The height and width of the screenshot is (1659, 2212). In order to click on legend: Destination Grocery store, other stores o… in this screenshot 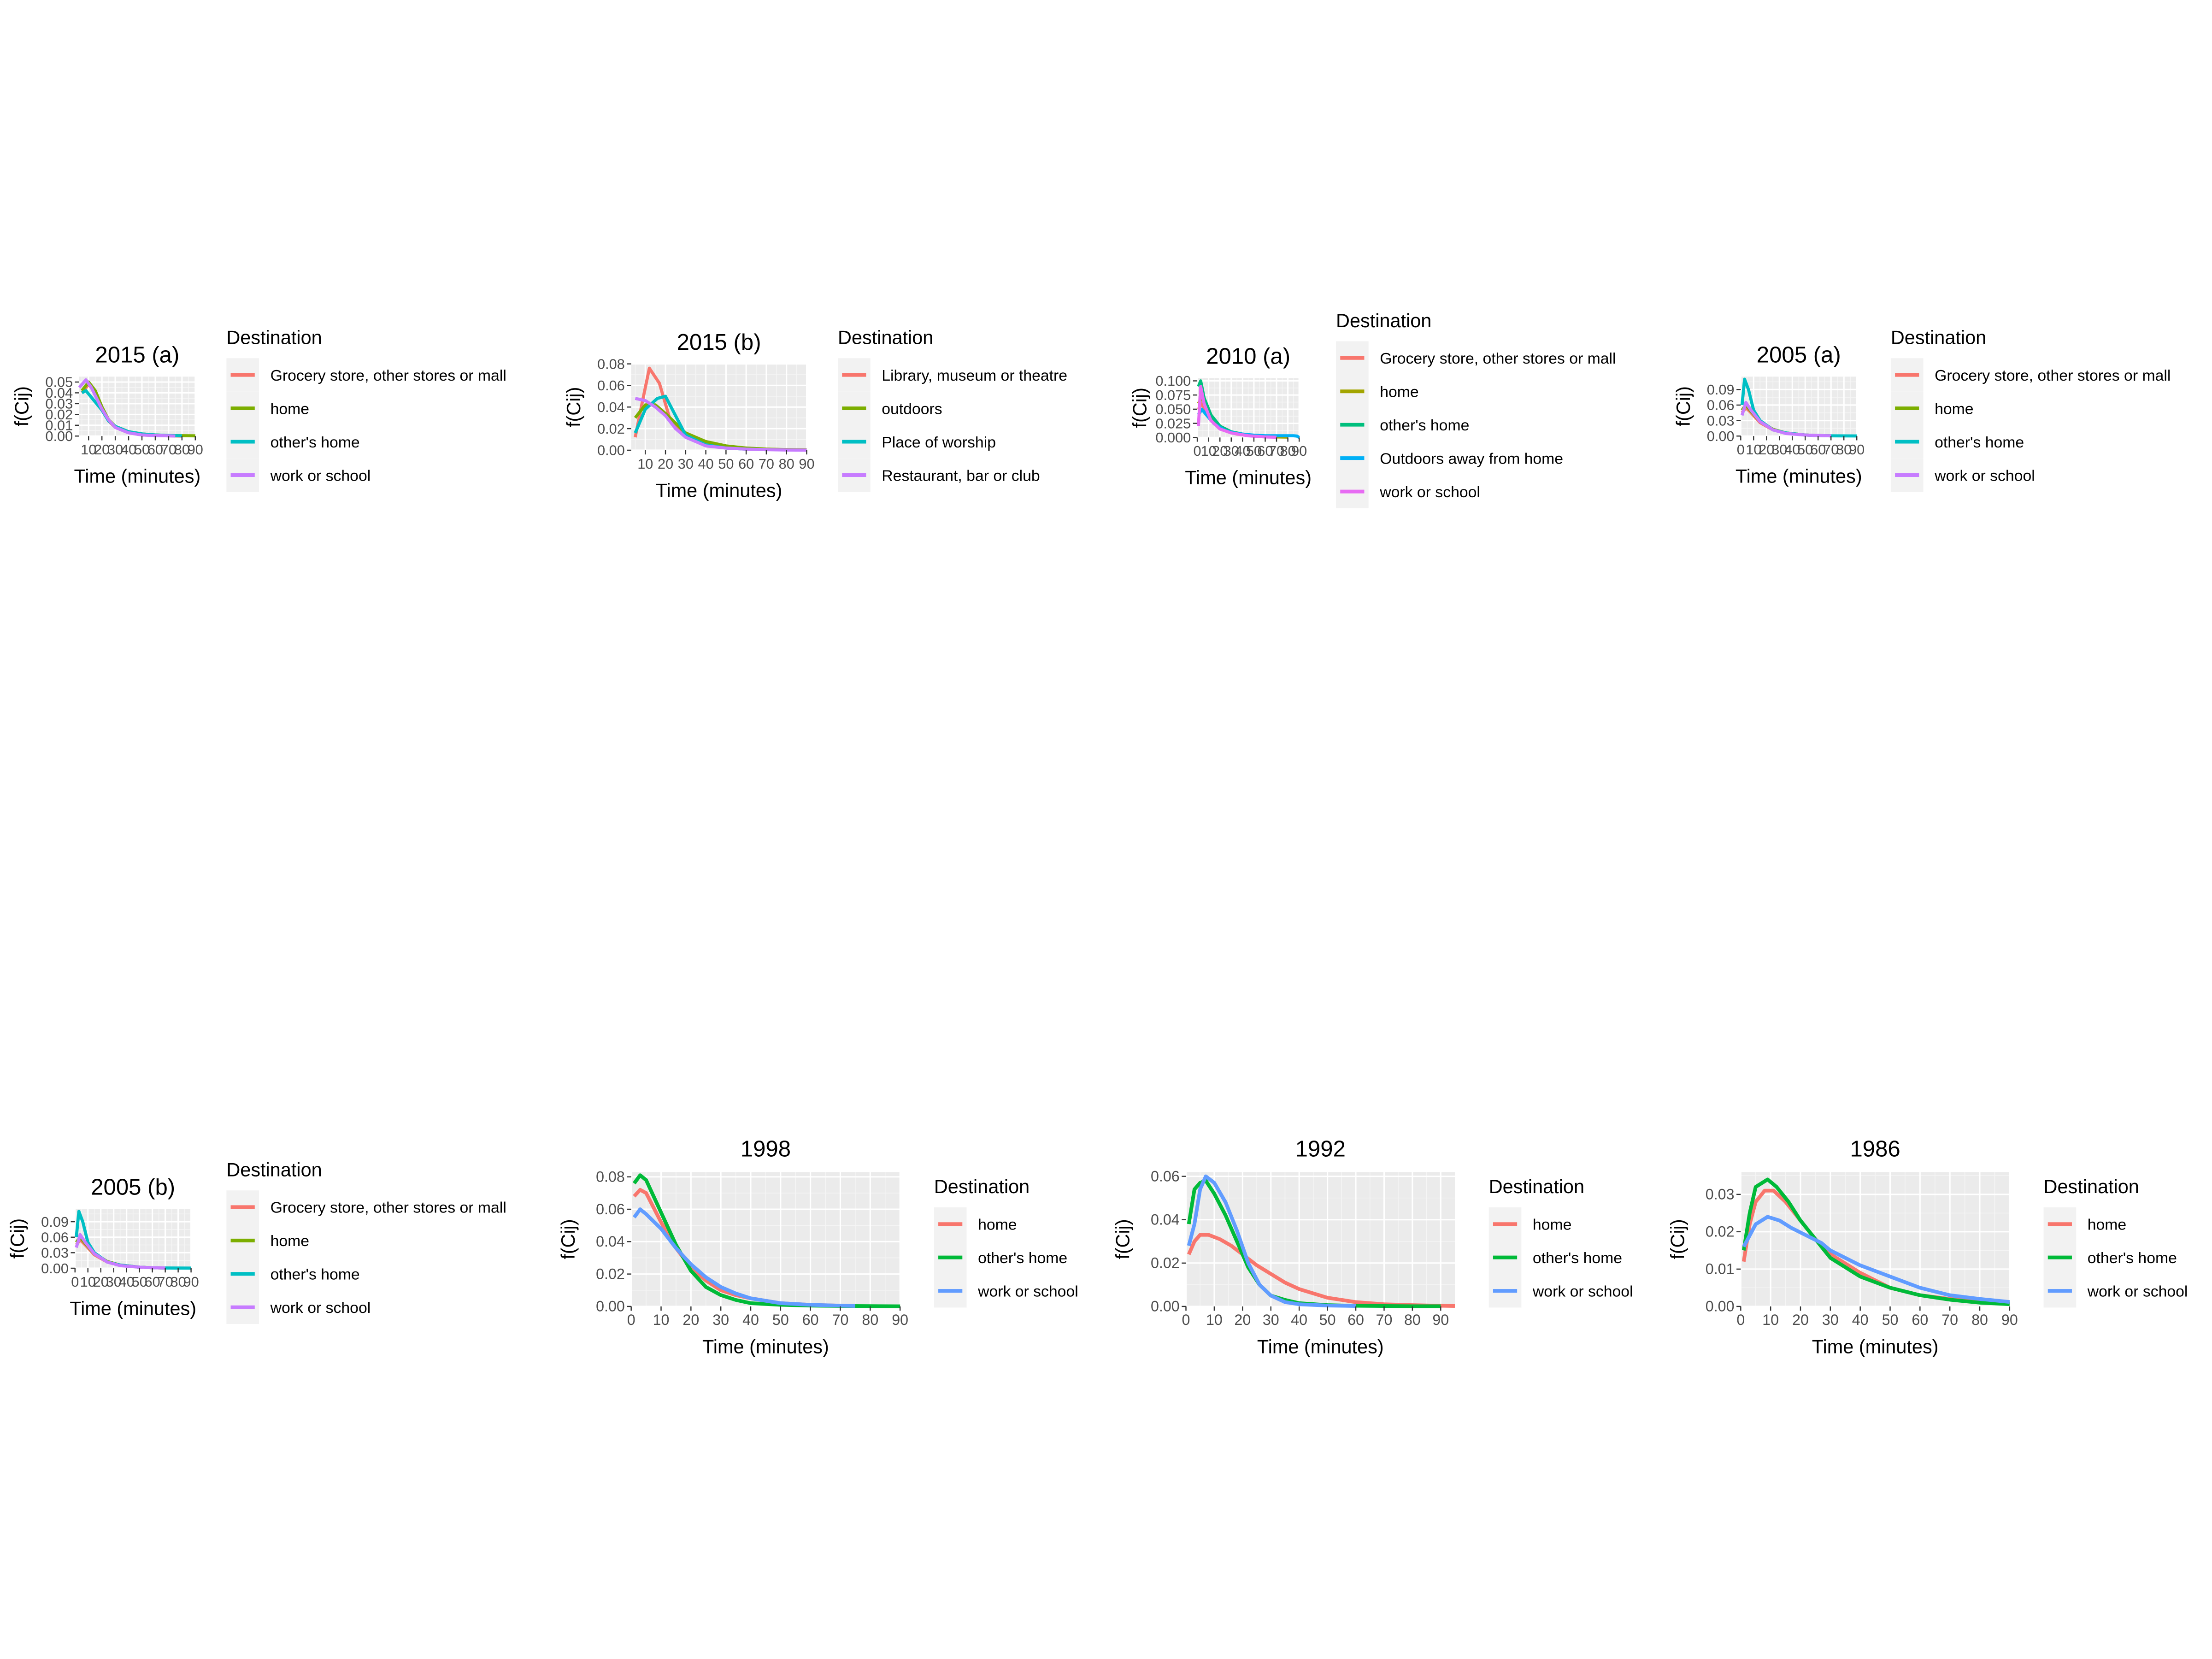, I will do `click(366, 409)`.